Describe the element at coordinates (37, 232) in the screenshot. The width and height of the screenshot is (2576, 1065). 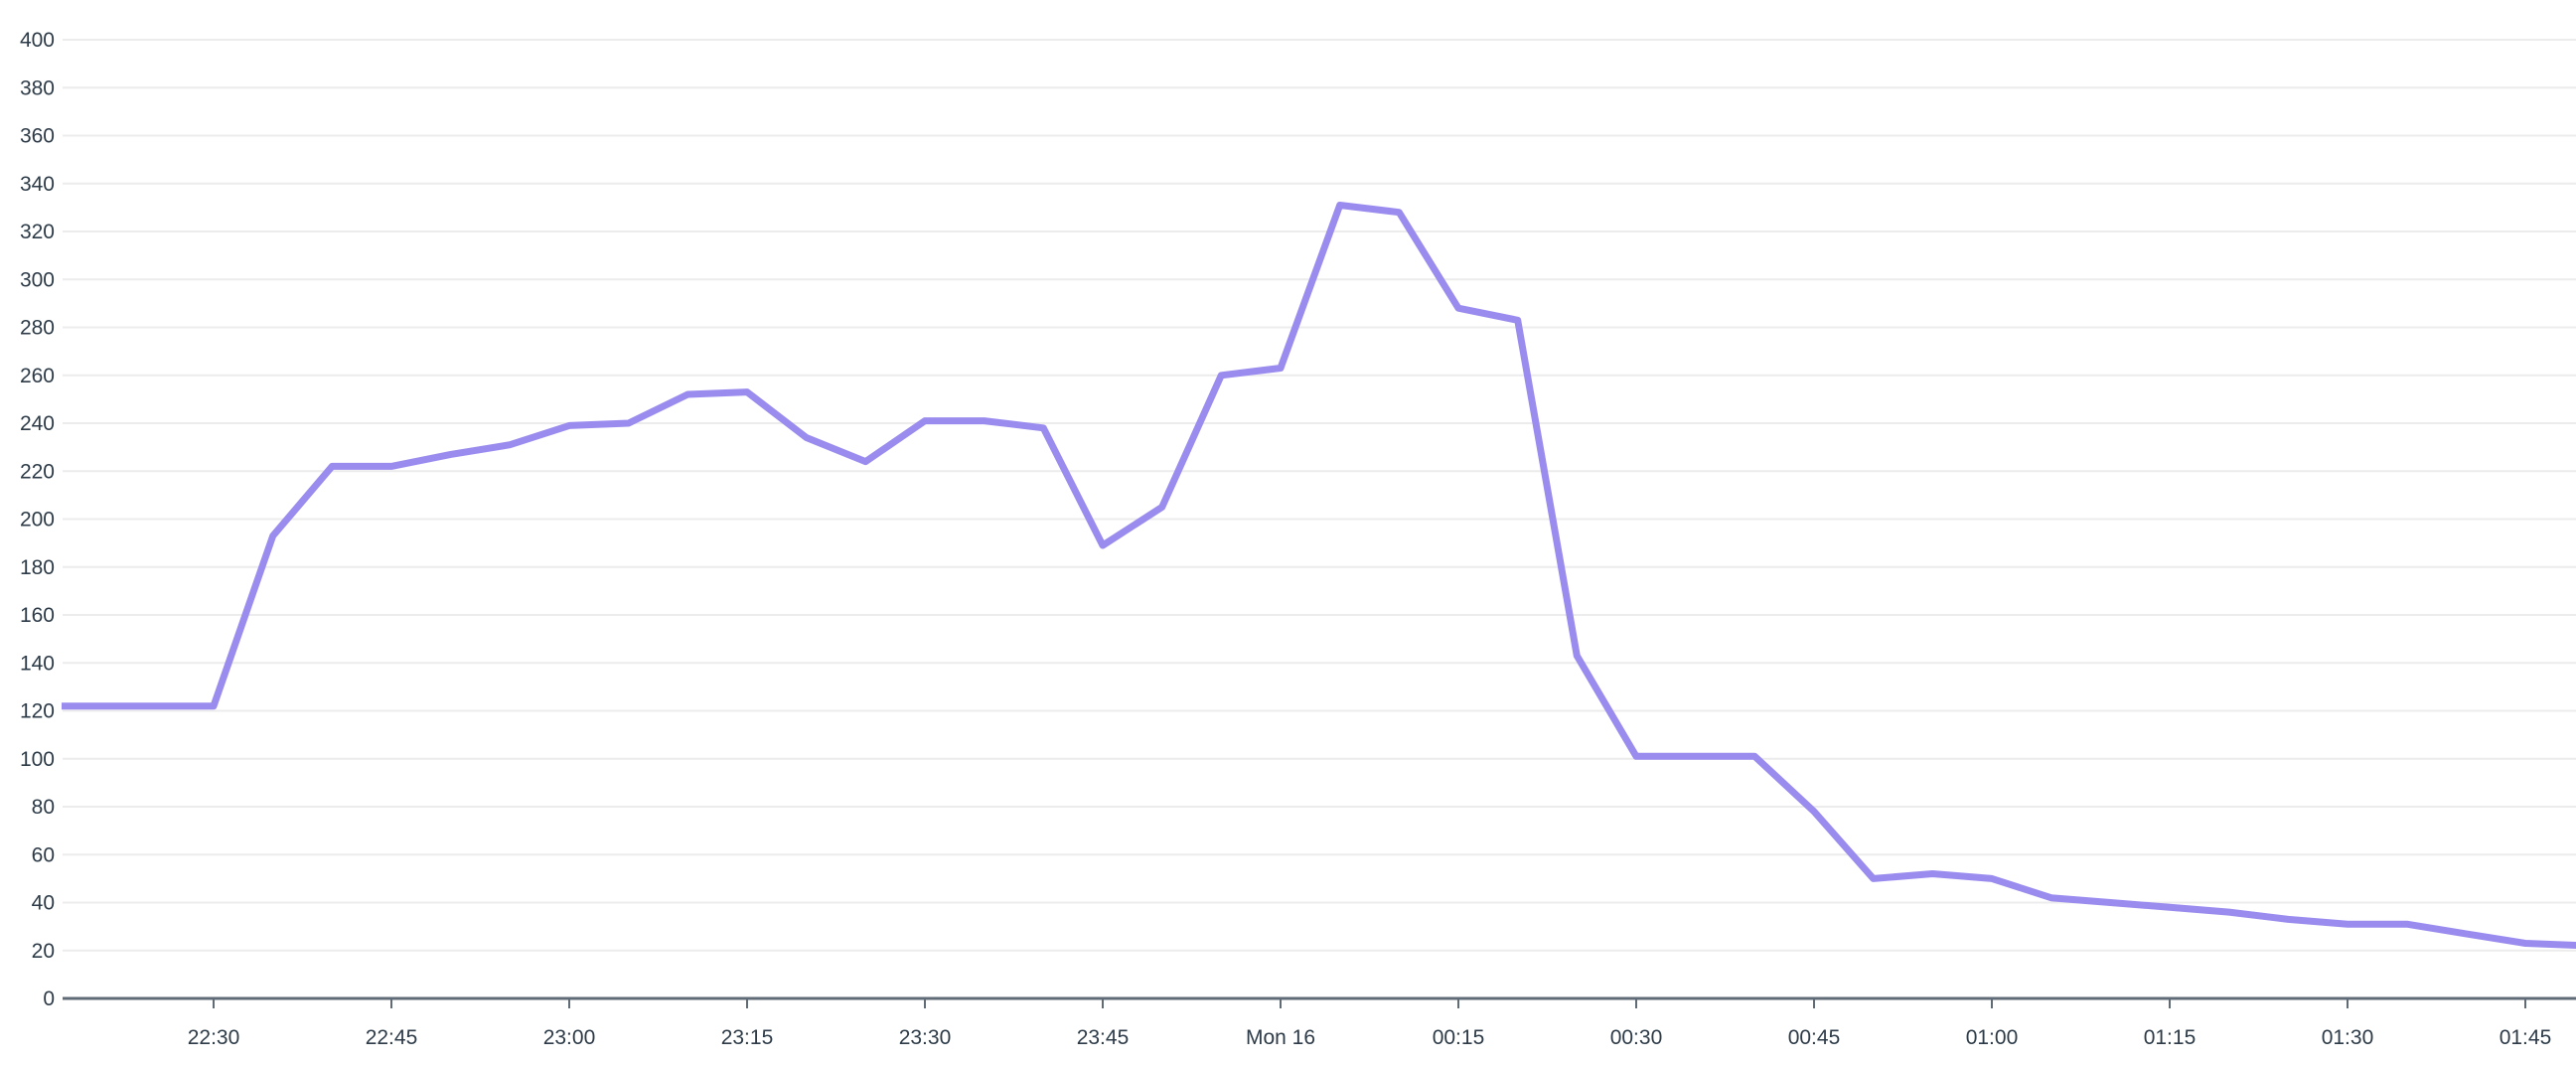
I see `y-tick-label: 320` at that location.